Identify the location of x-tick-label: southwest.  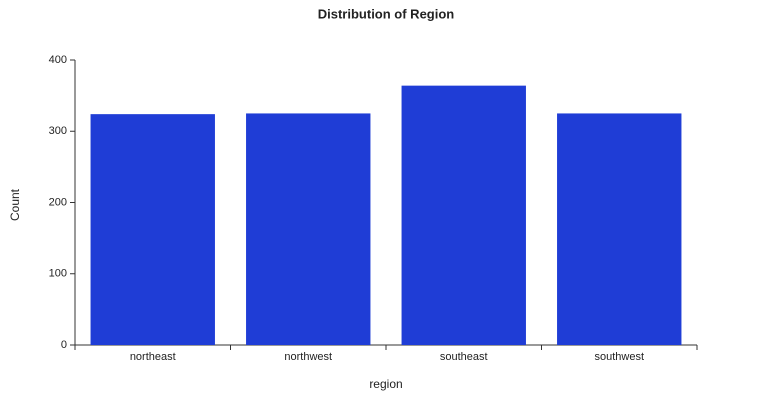
(619, 357).